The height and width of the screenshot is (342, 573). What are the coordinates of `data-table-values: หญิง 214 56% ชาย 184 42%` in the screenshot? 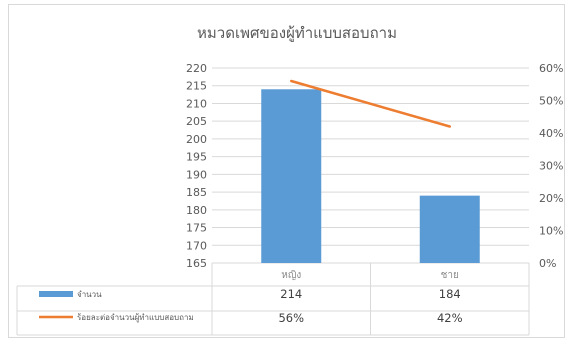 It's located at (370, 297).